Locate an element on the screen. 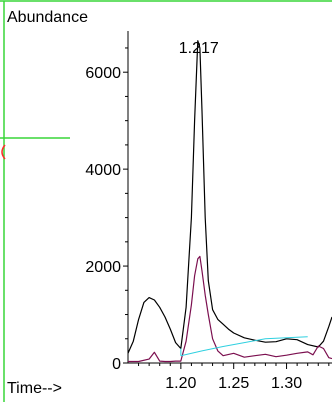 This screenshot has height=402, width=332. y-tick-label: 6000 is located at coordinates (103, 73).